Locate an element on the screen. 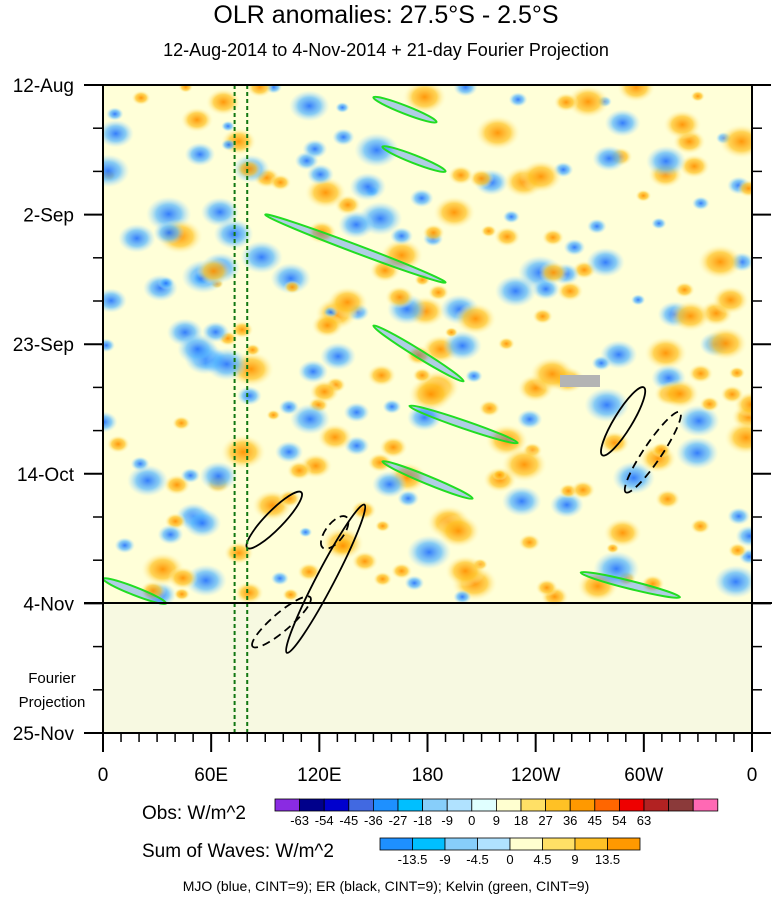  y-tick-label: 2-Sep is located at coordinates (48, 216).